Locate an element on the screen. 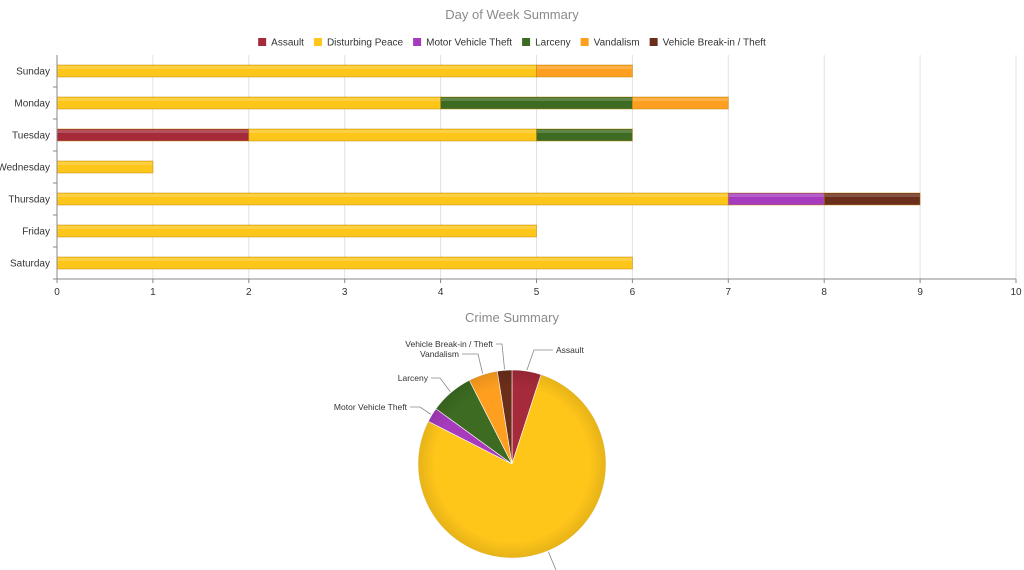  legend-label-vandalism: Vandalism is located at coordinates (617, 43).